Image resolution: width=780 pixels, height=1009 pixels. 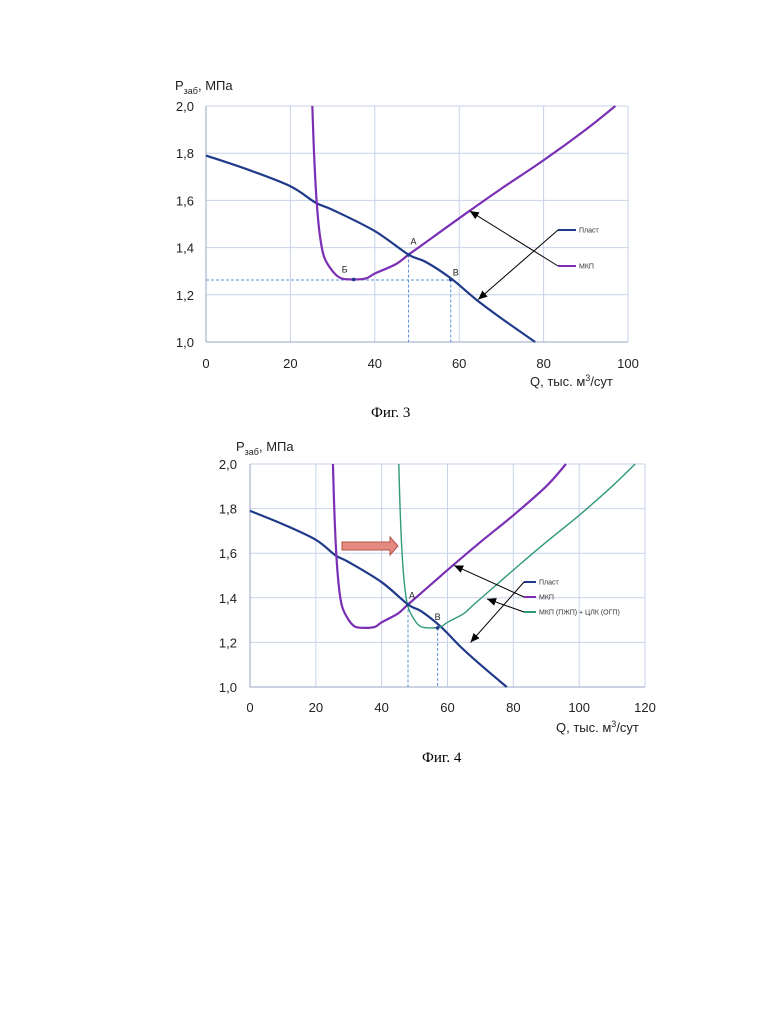 I want to click on shift-arrow, so click(x=370, y=546).